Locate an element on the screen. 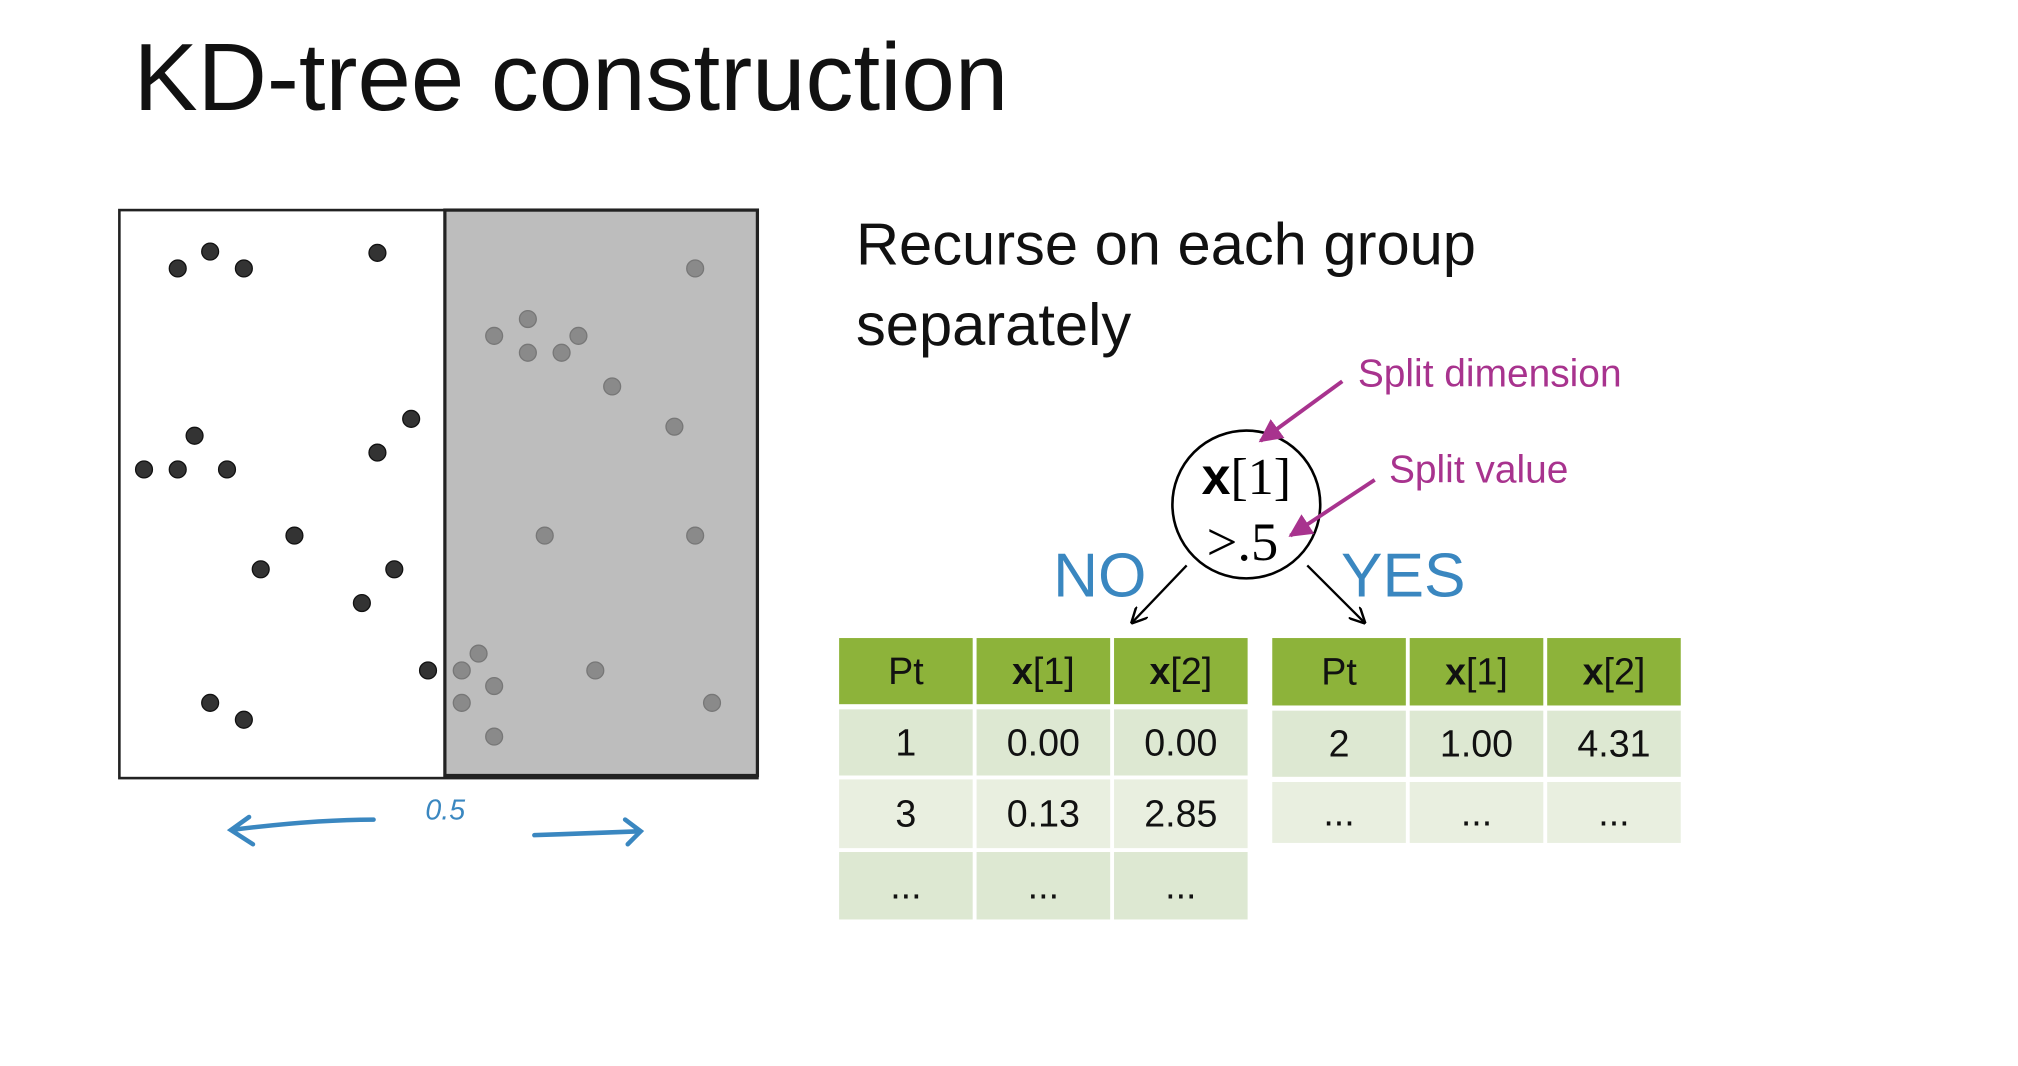 The image size is (2018, 1066). node-dimension: x[1] is located at coordinates (1246, 476).